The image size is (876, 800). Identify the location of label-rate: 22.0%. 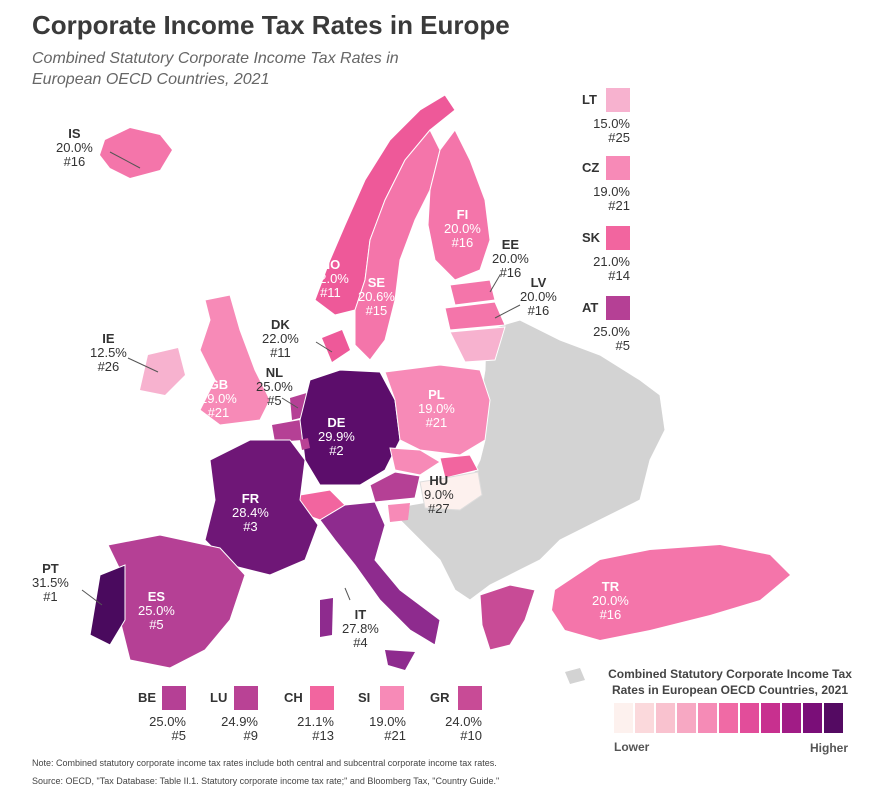
(330, 278).